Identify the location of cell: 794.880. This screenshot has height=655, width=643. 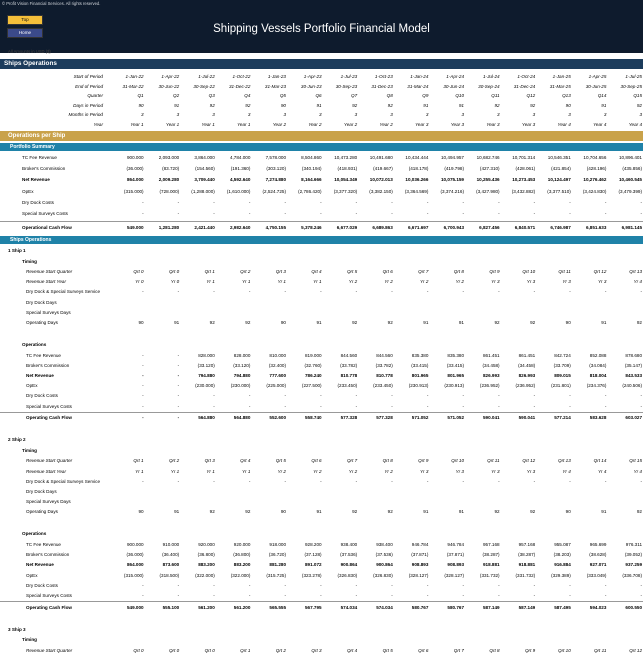
(206, 375).